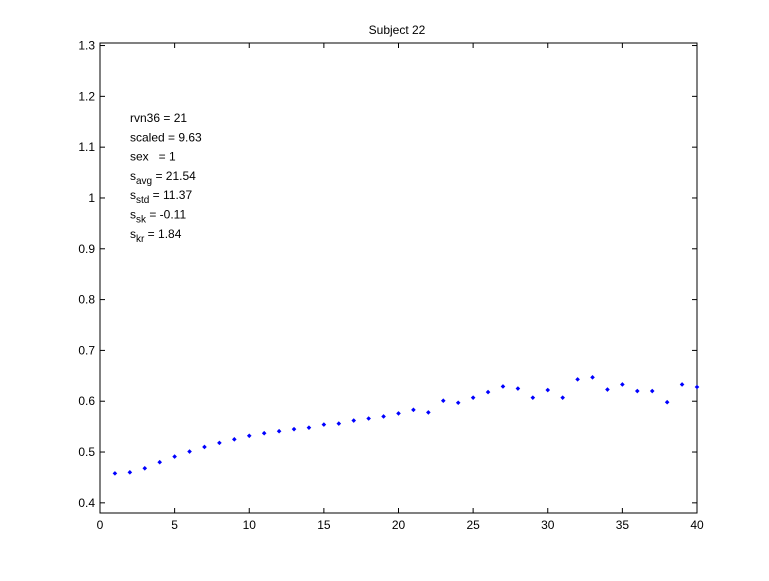  Describe the element at coordinates (86, 350) in the screenshot. I see `y-tick-label: 0.7` at that location.